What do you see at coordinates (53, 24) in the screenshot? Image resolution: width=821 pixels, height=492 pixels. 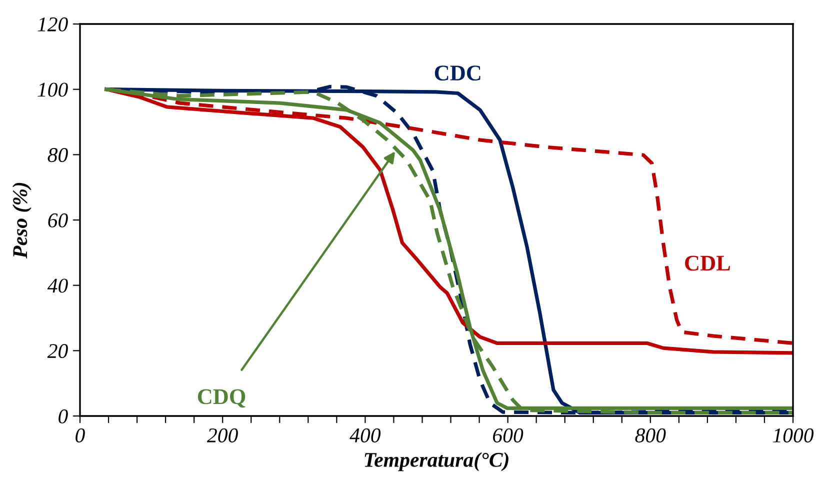 I see `y-tick-label: 120` at bounding box center [53, 24].